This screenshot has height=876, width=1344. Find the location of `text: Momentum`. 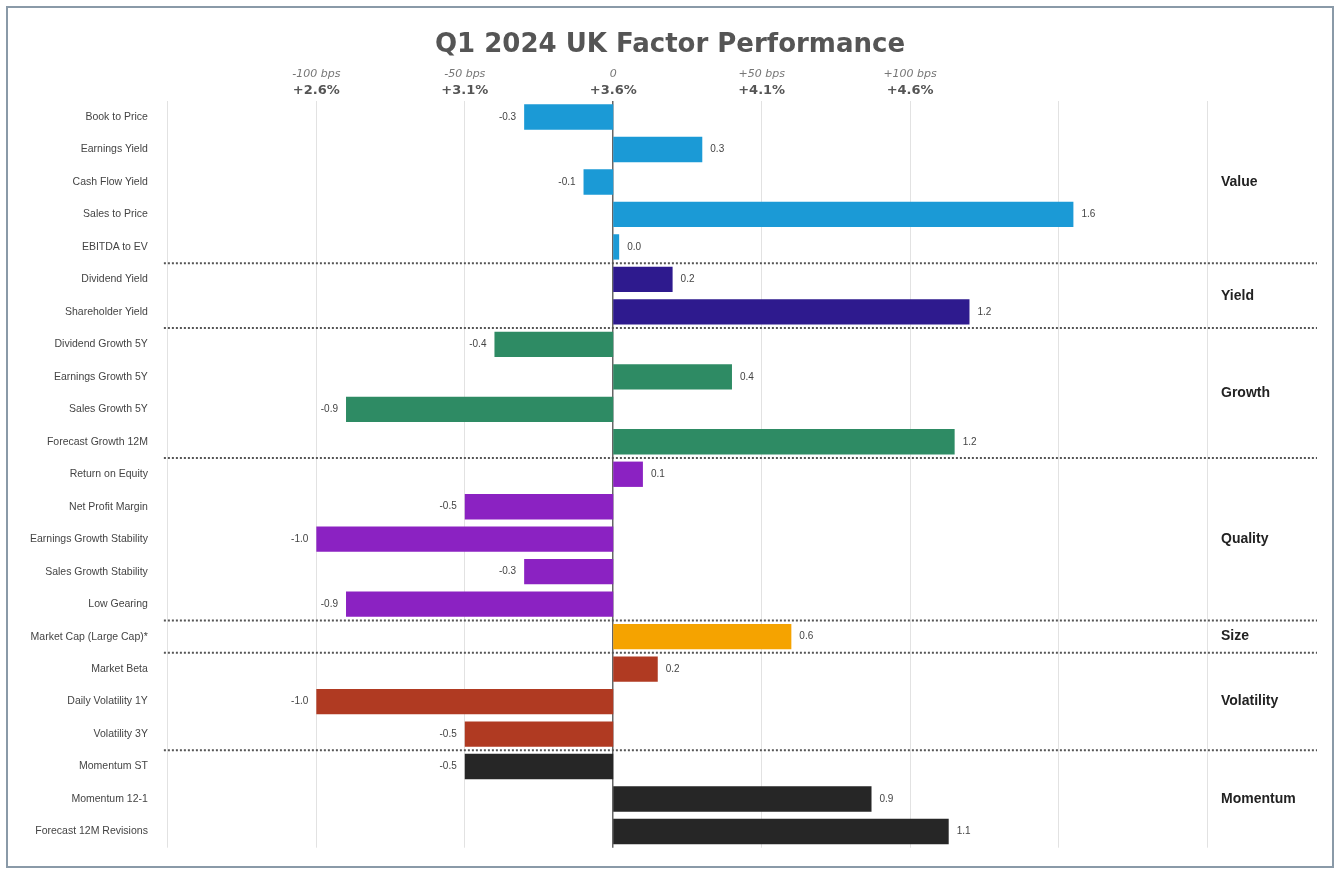

text: Momentum is located at coordinates (1258, 797).